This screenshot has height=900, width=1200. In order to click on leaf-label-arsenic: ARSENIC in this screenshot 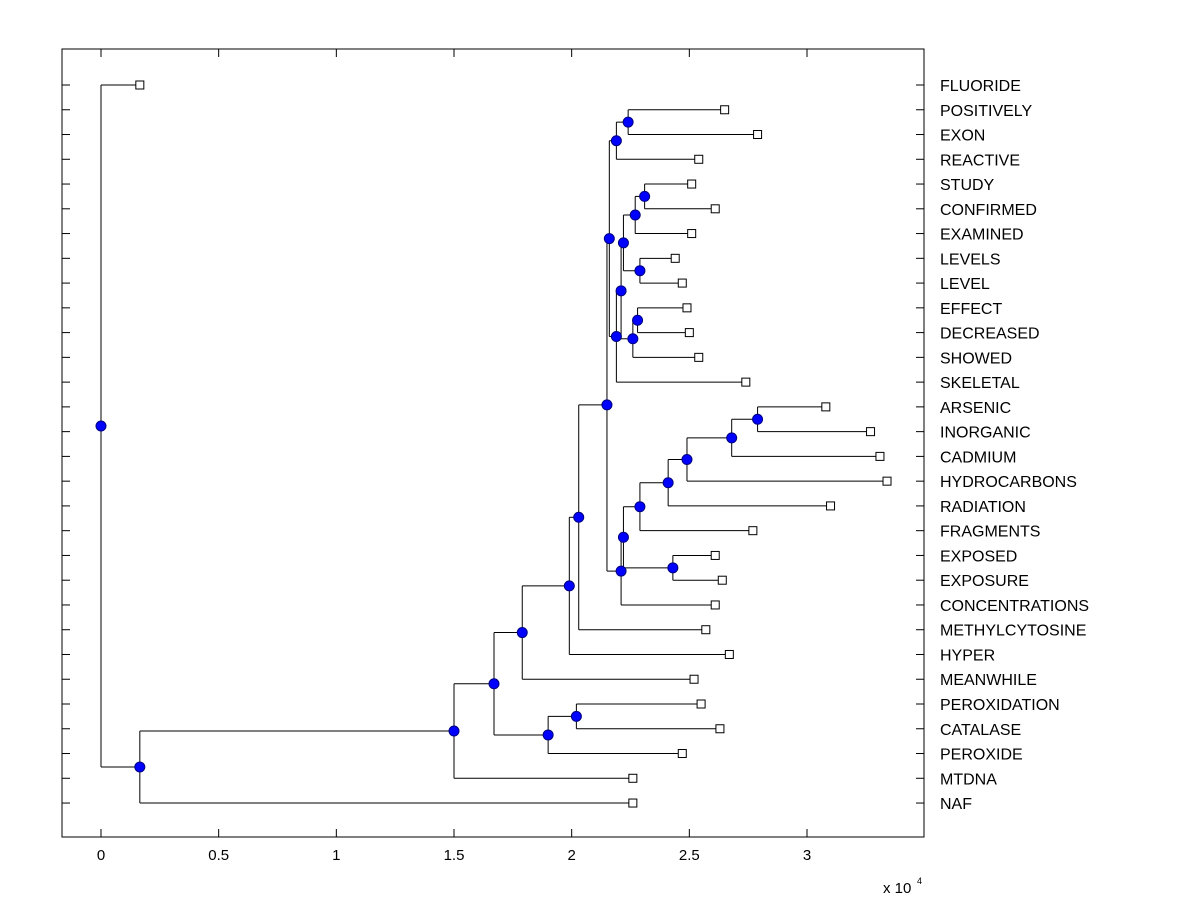, I will do `click(975, 408)`.